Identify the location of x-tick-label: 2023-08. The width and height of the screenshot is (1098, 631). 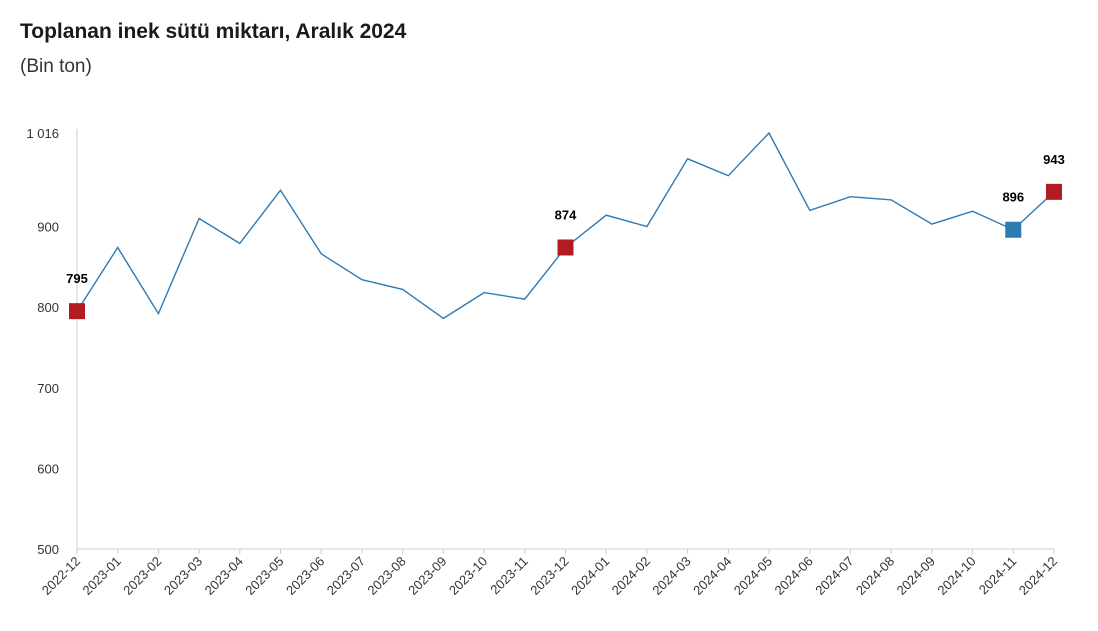
(386, 576).